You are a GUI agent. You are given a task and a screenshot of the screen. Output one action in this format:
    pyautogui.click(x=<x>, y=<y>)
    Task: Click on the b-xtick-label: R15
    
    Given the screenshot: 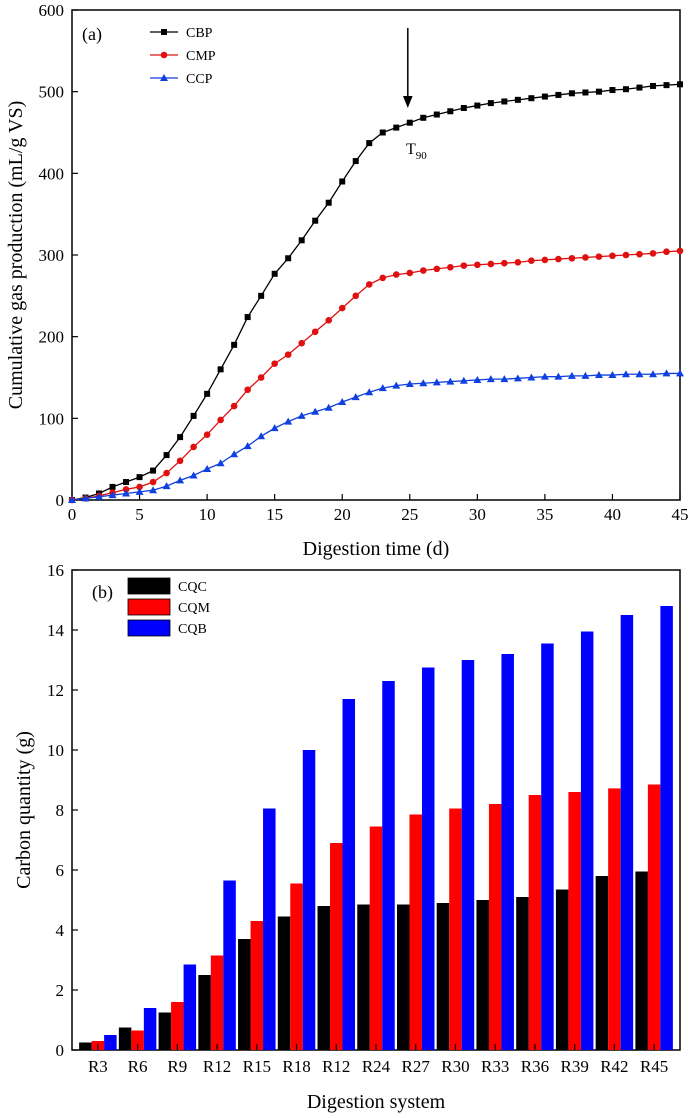 What is the action you would take?
    pyautogui.click(x=257, y=1066)
    